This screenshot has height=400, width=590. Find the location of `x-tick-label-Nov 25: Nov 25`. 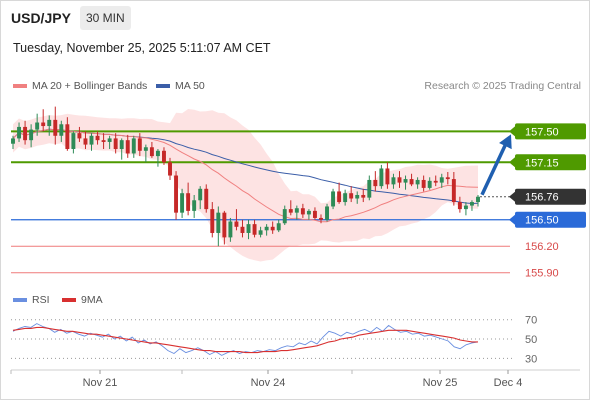

x-tick-label-Nov 25: Nov 25 is located at coordinates (440, 383).